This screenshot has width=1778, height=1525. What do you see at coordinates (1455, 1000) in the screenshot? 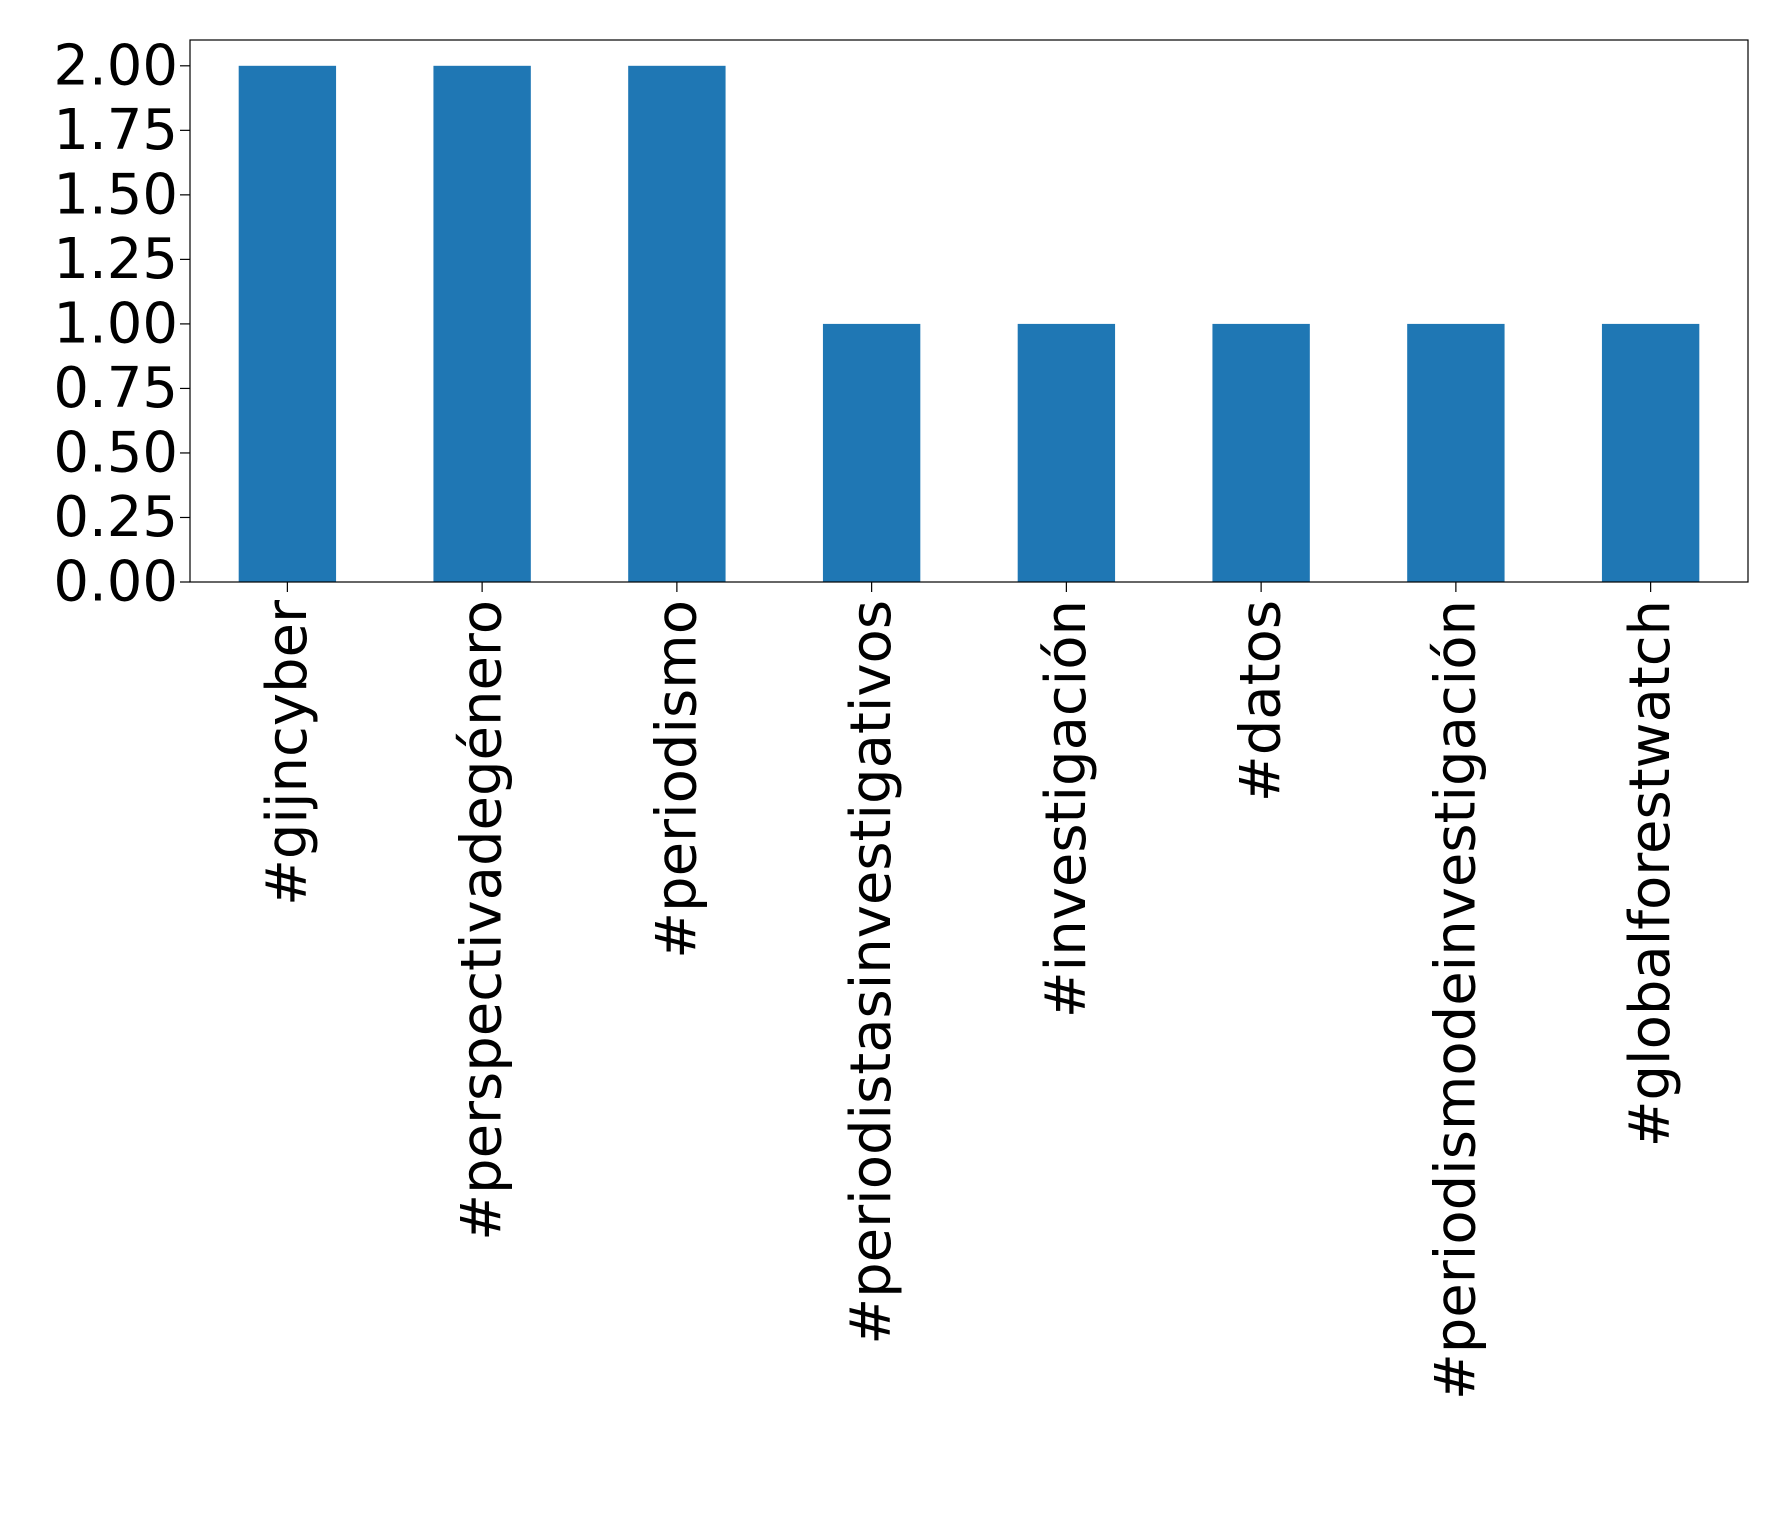
I see `x-tick-label: #periodismodeinvestigación` at bounding box center [1455, 1000].